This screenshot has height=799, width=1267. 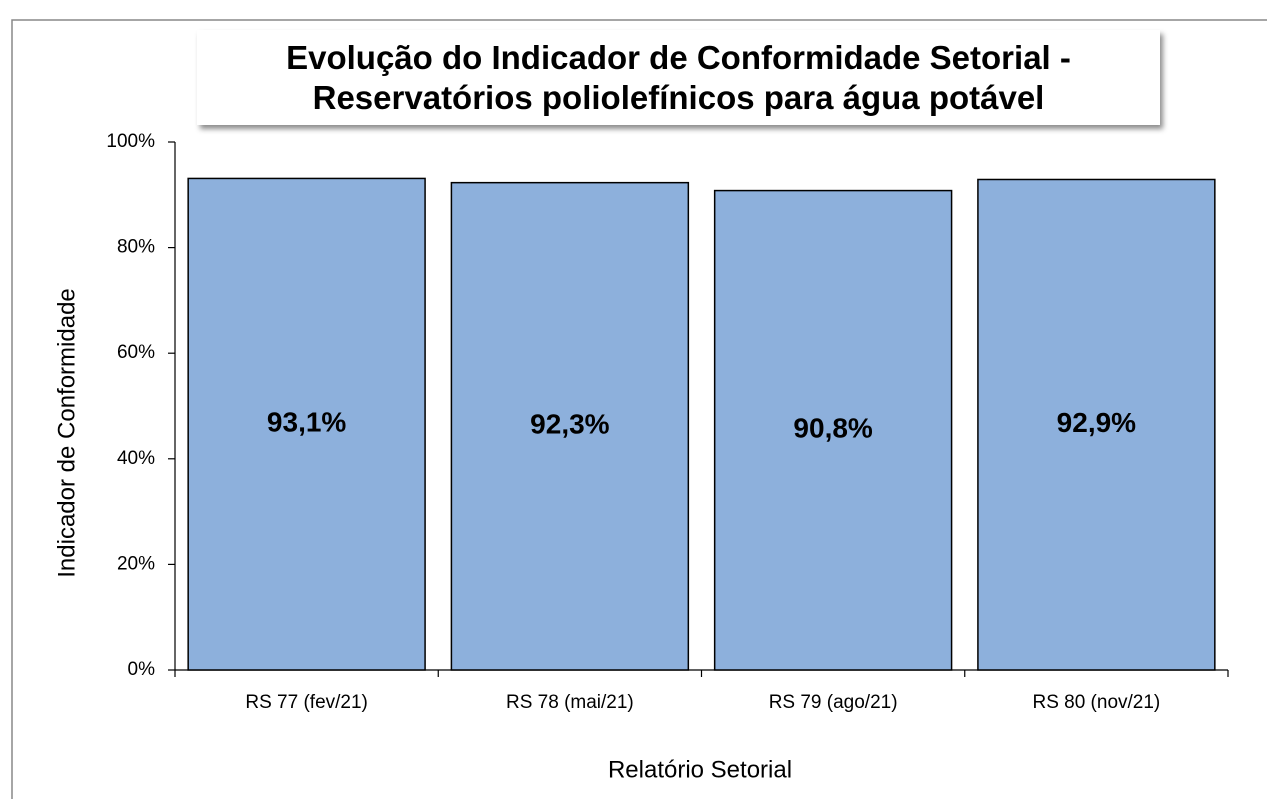 I want to click on data-label: 92,9%, so click(x=1096, y=422).